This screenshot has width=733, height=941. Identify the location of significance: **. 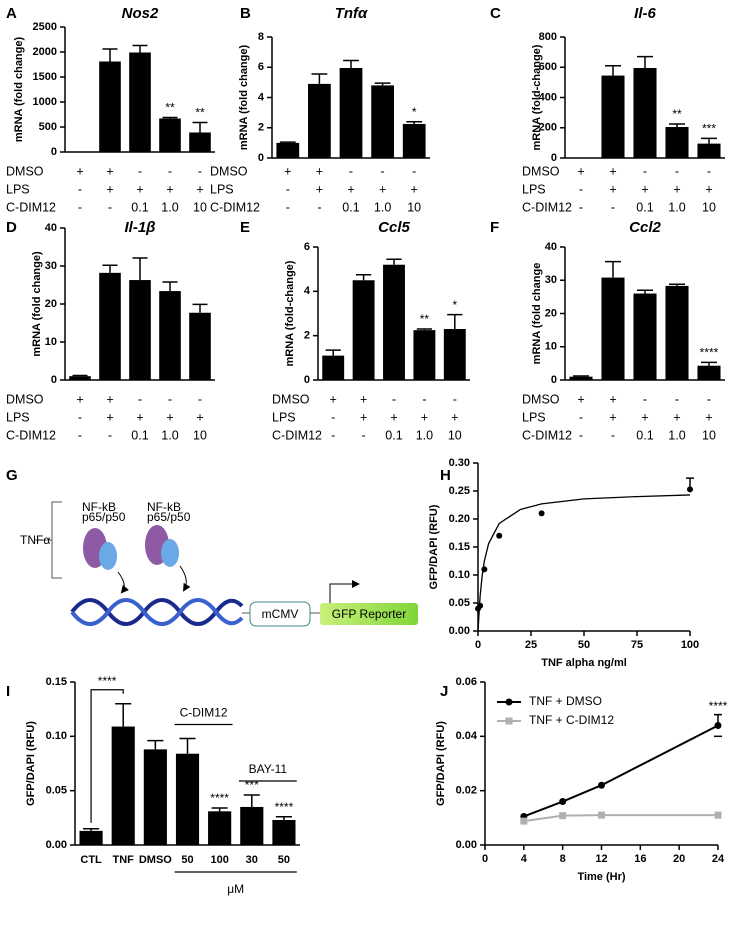
(425, 319).